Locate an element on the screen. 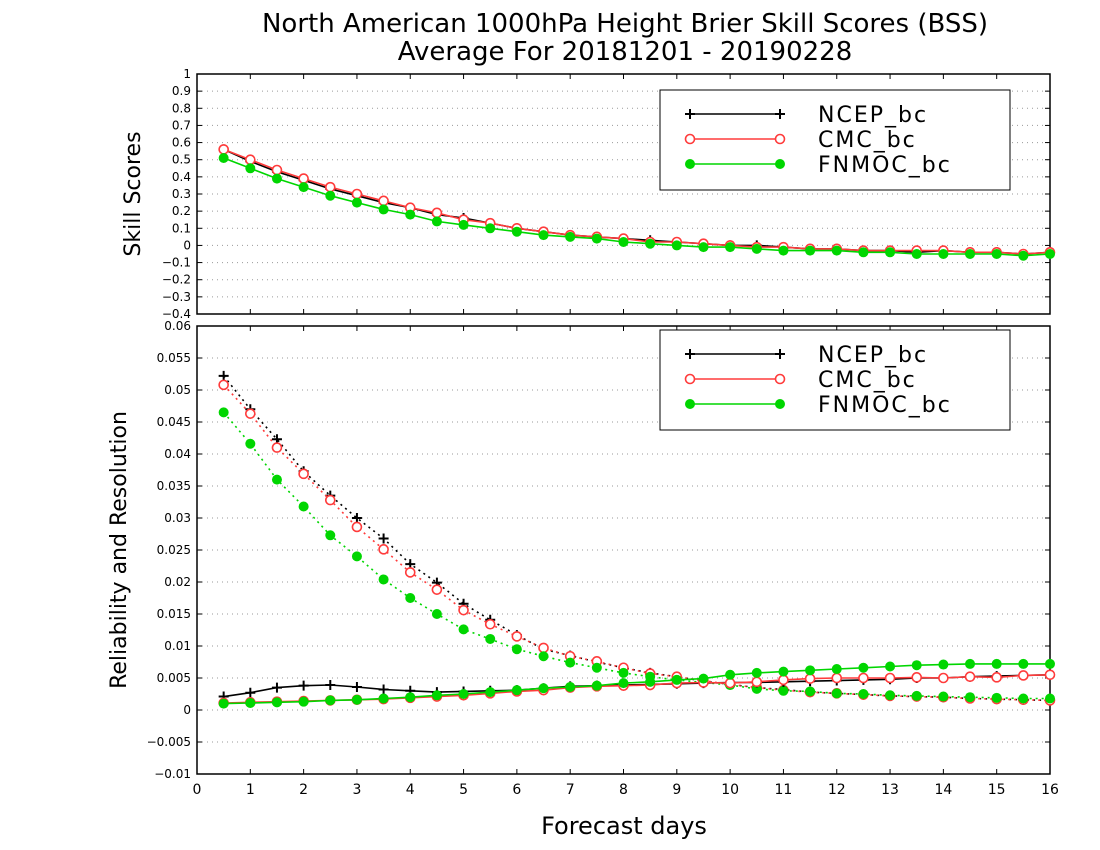 This screenshot has height=850, width=1100. y-tick-label: 0.025 is located at coordinates (174, 550).